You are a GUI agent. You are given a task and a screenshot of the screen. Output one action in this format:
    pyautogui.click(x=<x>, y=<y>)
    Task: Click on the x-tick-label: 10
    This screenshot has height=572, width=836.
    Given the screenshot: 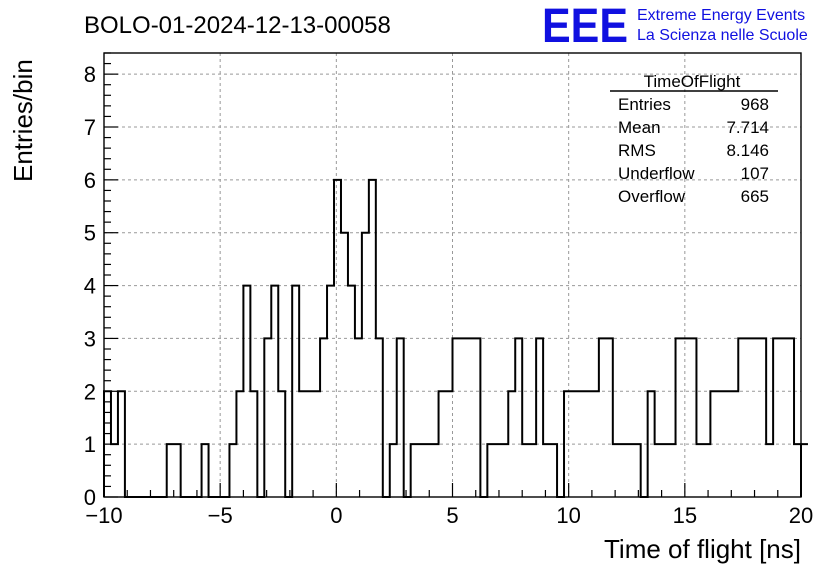 What is the action you would take?
    pyautogui.click(x=568, y=515)
    